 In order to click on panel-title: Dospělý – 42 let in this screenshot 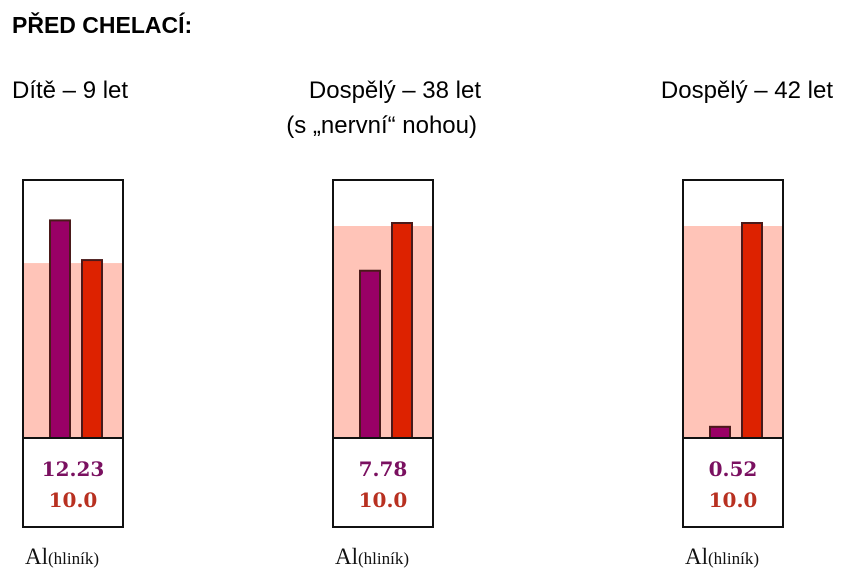, I will do `click(747, 90)`.